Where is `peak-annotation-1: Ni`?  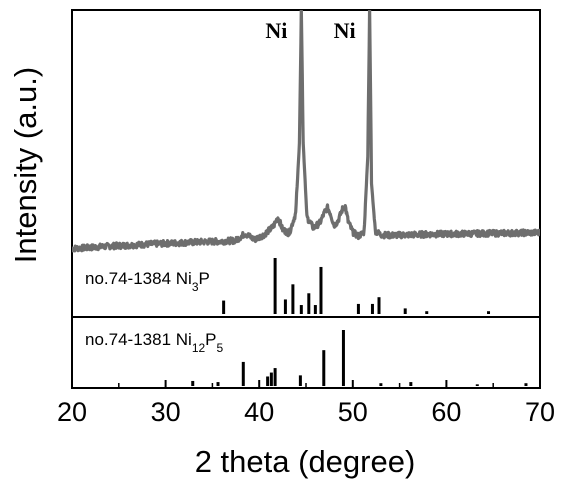 peak-annotation-1: Ni is located at coordinates (276, 30).